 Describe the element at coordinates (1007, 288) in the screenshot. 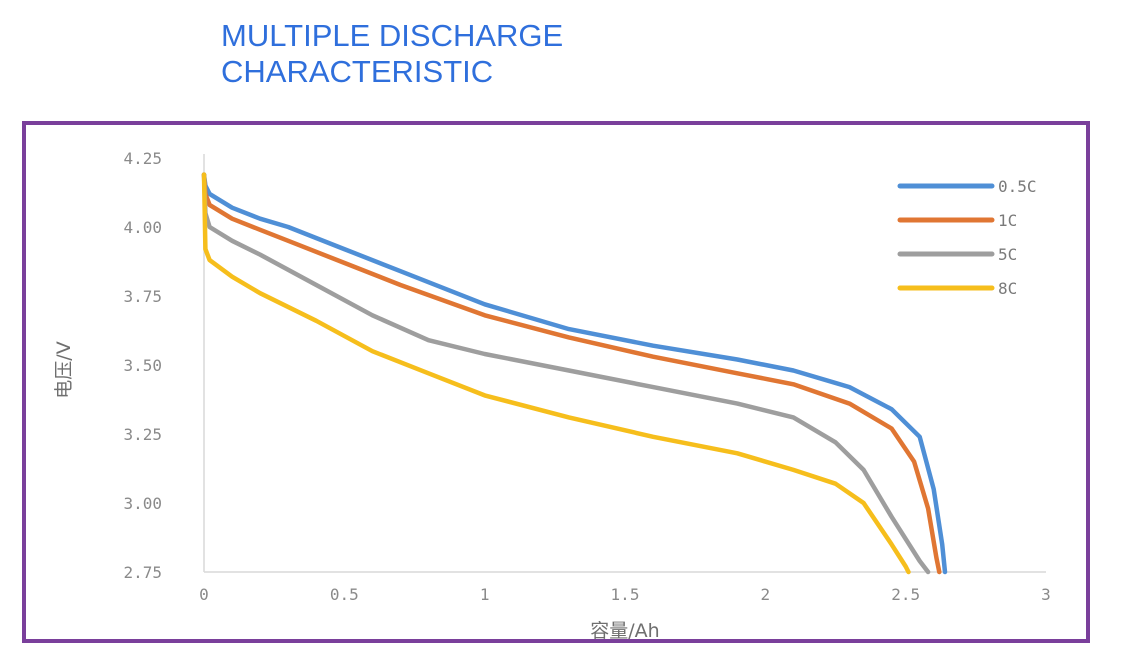

I see `legend-label-3: 8C` at that location.